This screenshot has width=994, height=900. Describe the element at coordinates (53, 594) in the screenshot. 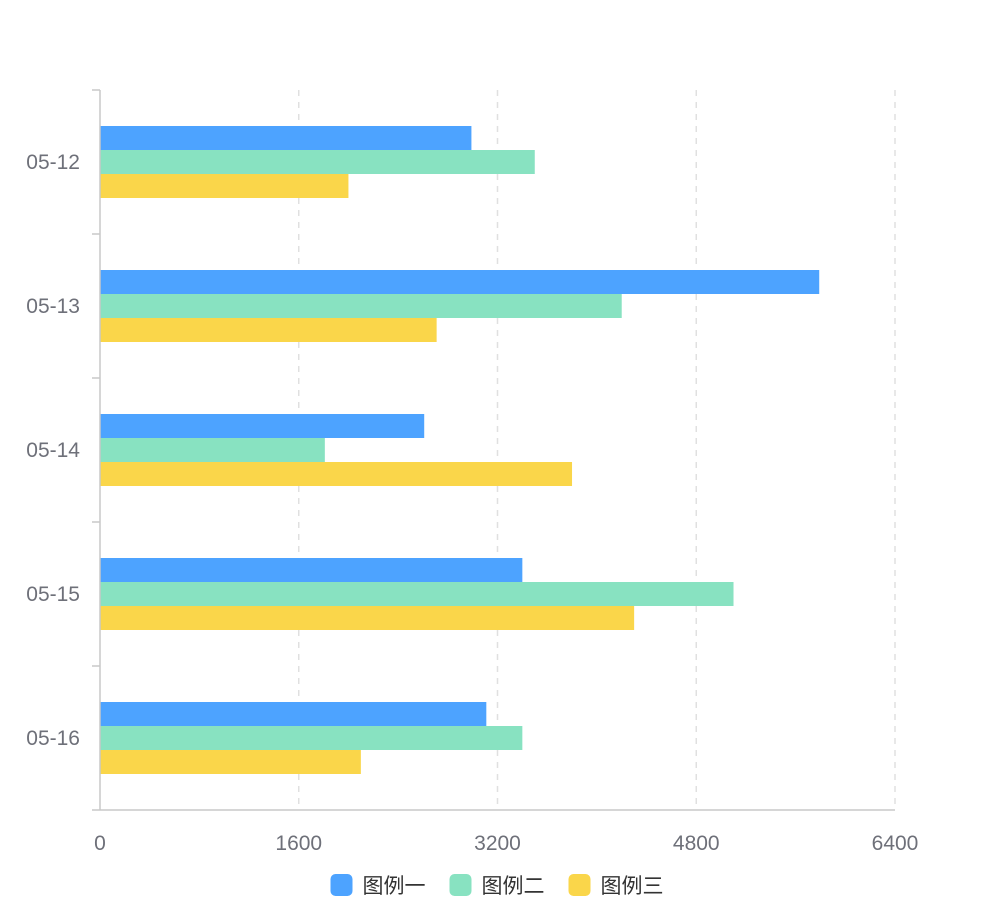

I see `y-tick-label: 05-15` at that location.